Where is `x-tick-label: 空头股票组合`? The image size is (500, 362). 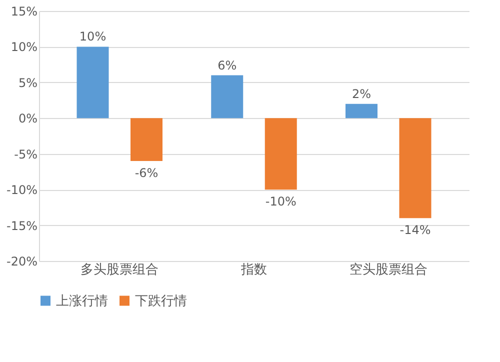
x-tick-label: 空头股票组合 is located at coordinates (388, 270).